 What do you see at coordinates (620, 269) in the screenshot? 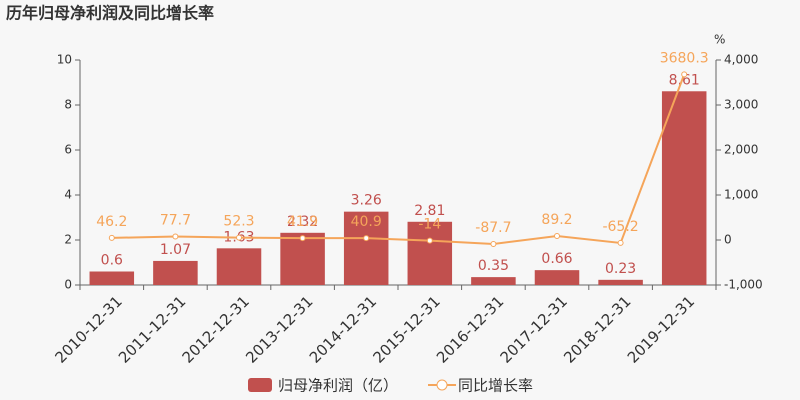
I see `bar-value-label: 0.23` at bounding box center [620, 269].